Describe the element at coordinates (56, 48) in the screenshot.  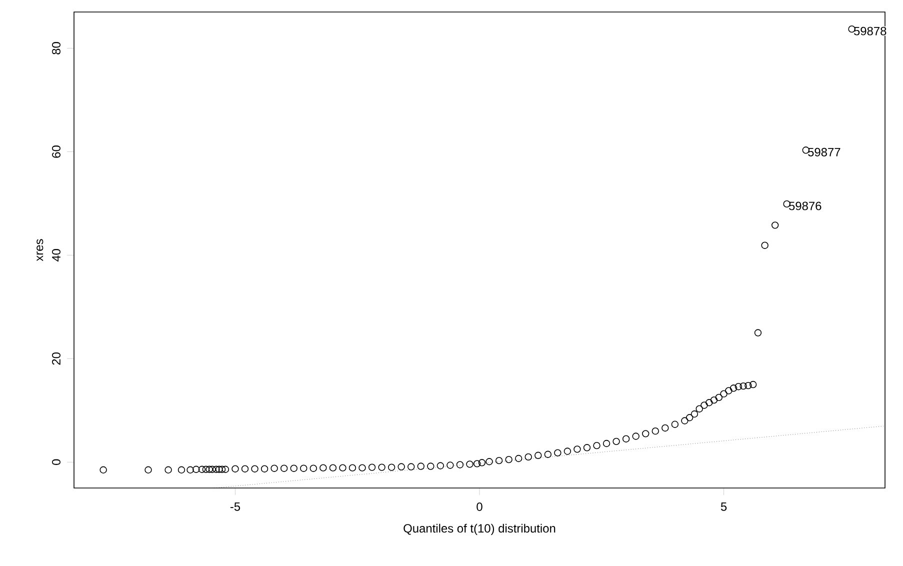
I see `y-tick-label: 80` at that location.